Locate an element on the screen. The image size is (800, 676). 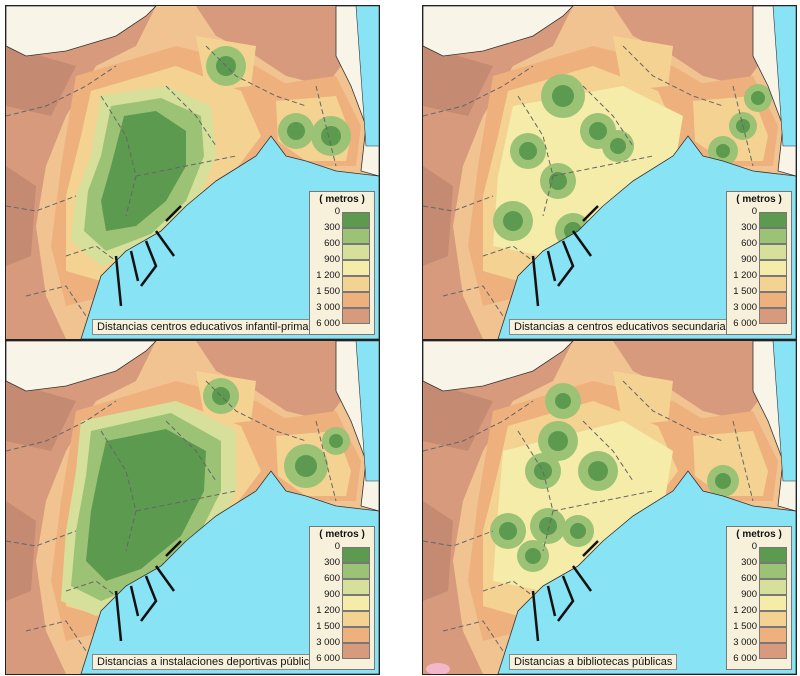
pink-spot is located at coordinates (438, 668).